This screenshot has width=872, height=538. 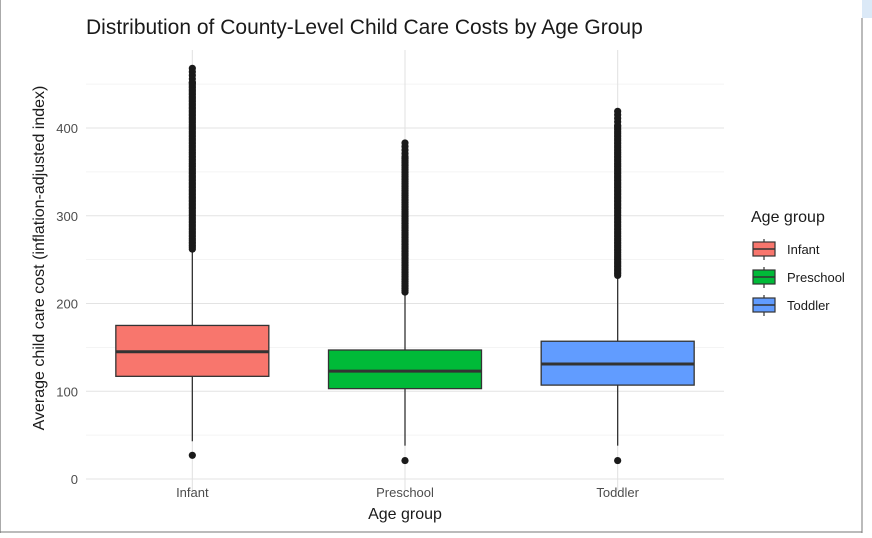 What do you see at coordinates (74, 479) in the screenshot?
I see `y-tick-label: 0` at bounding box center [74, 479].